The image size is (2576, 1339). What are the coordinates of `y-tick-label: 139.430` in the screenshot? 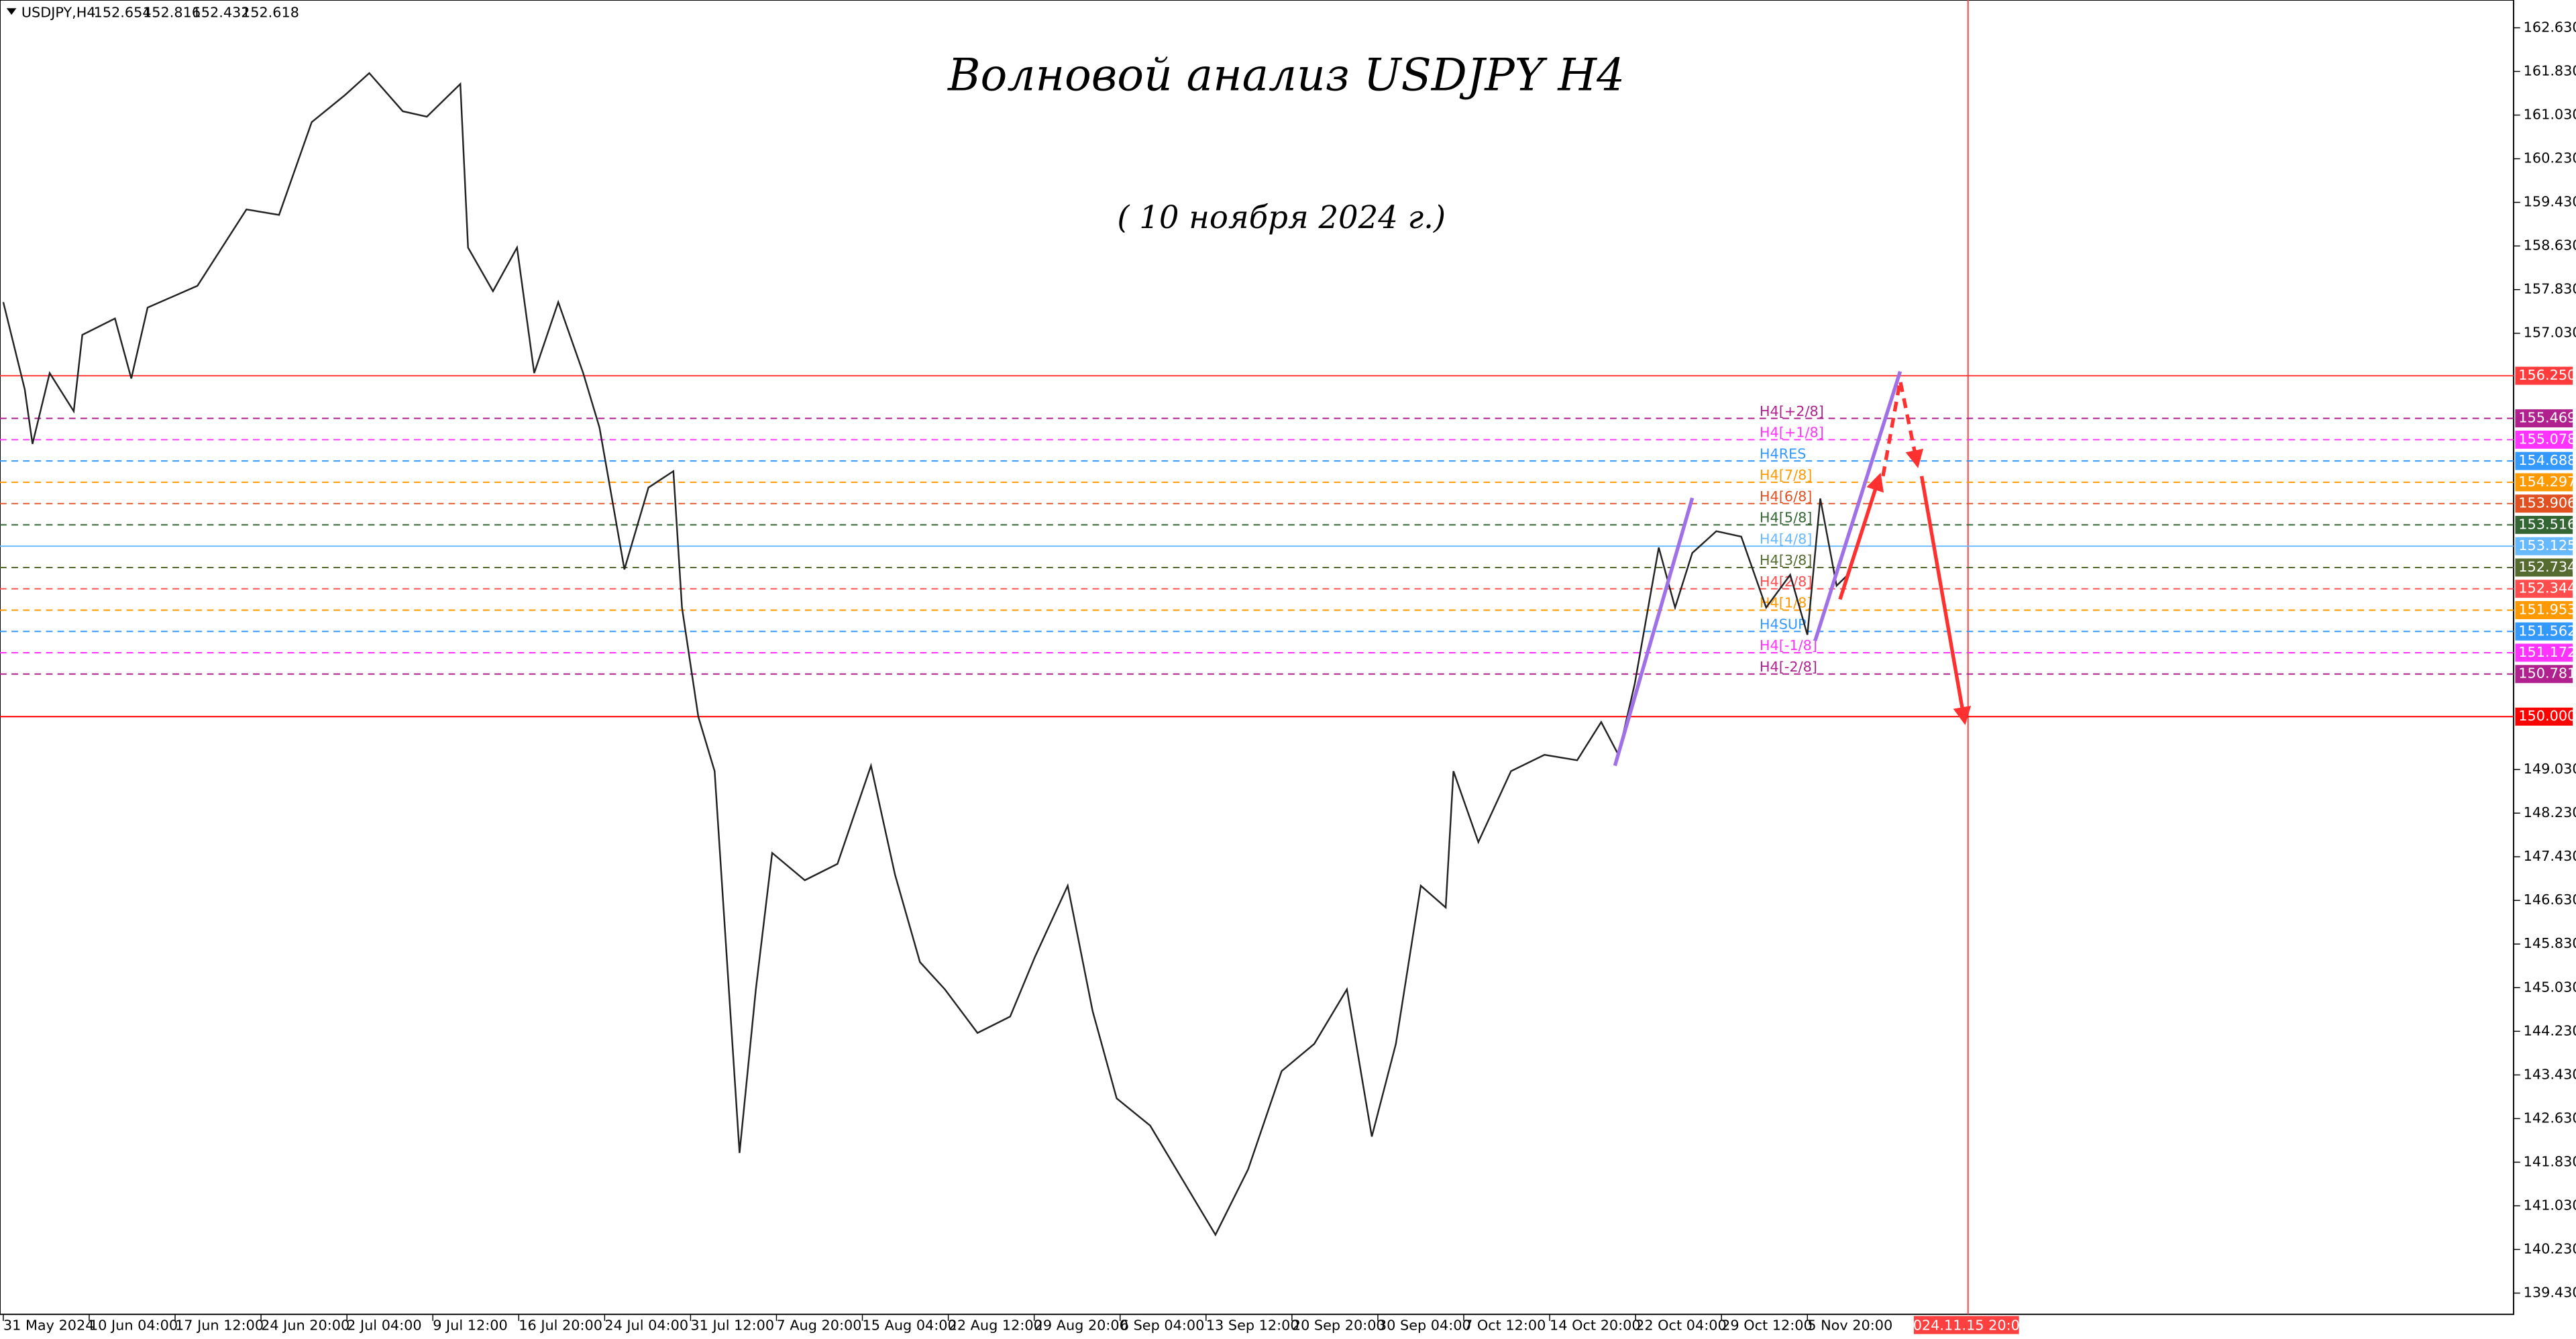 It's located at (2550, 1293).